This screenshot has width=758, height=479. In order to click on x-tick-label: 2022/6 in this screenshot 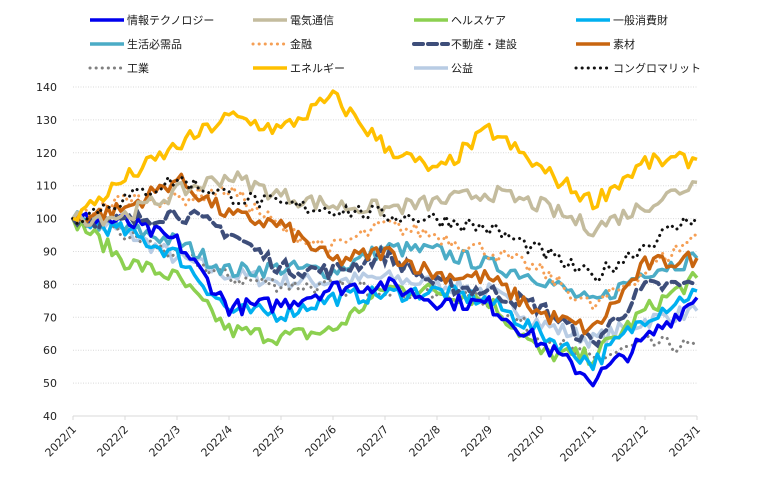, I will do `click(321, 441)`.